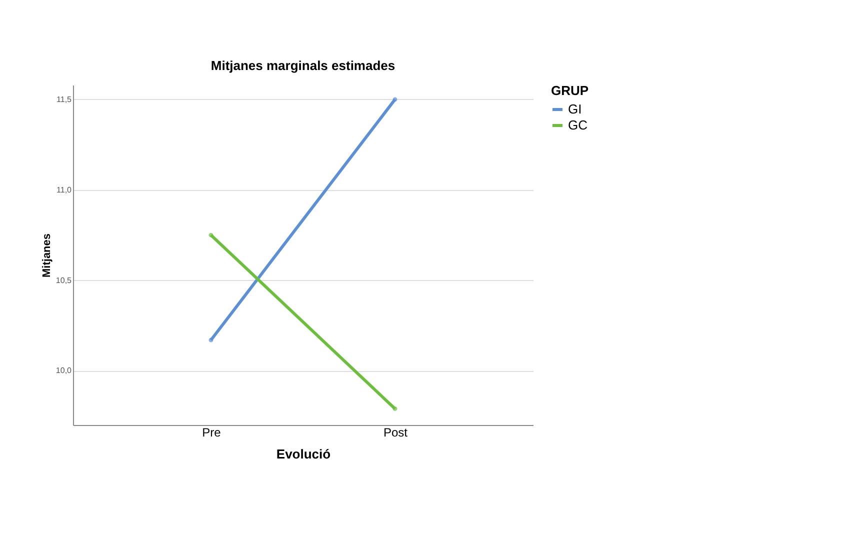  What do you see at coordinates (212, 433) in the screenshot?
I see `x-tick-label: Pre` at bounding box center [212, 433].